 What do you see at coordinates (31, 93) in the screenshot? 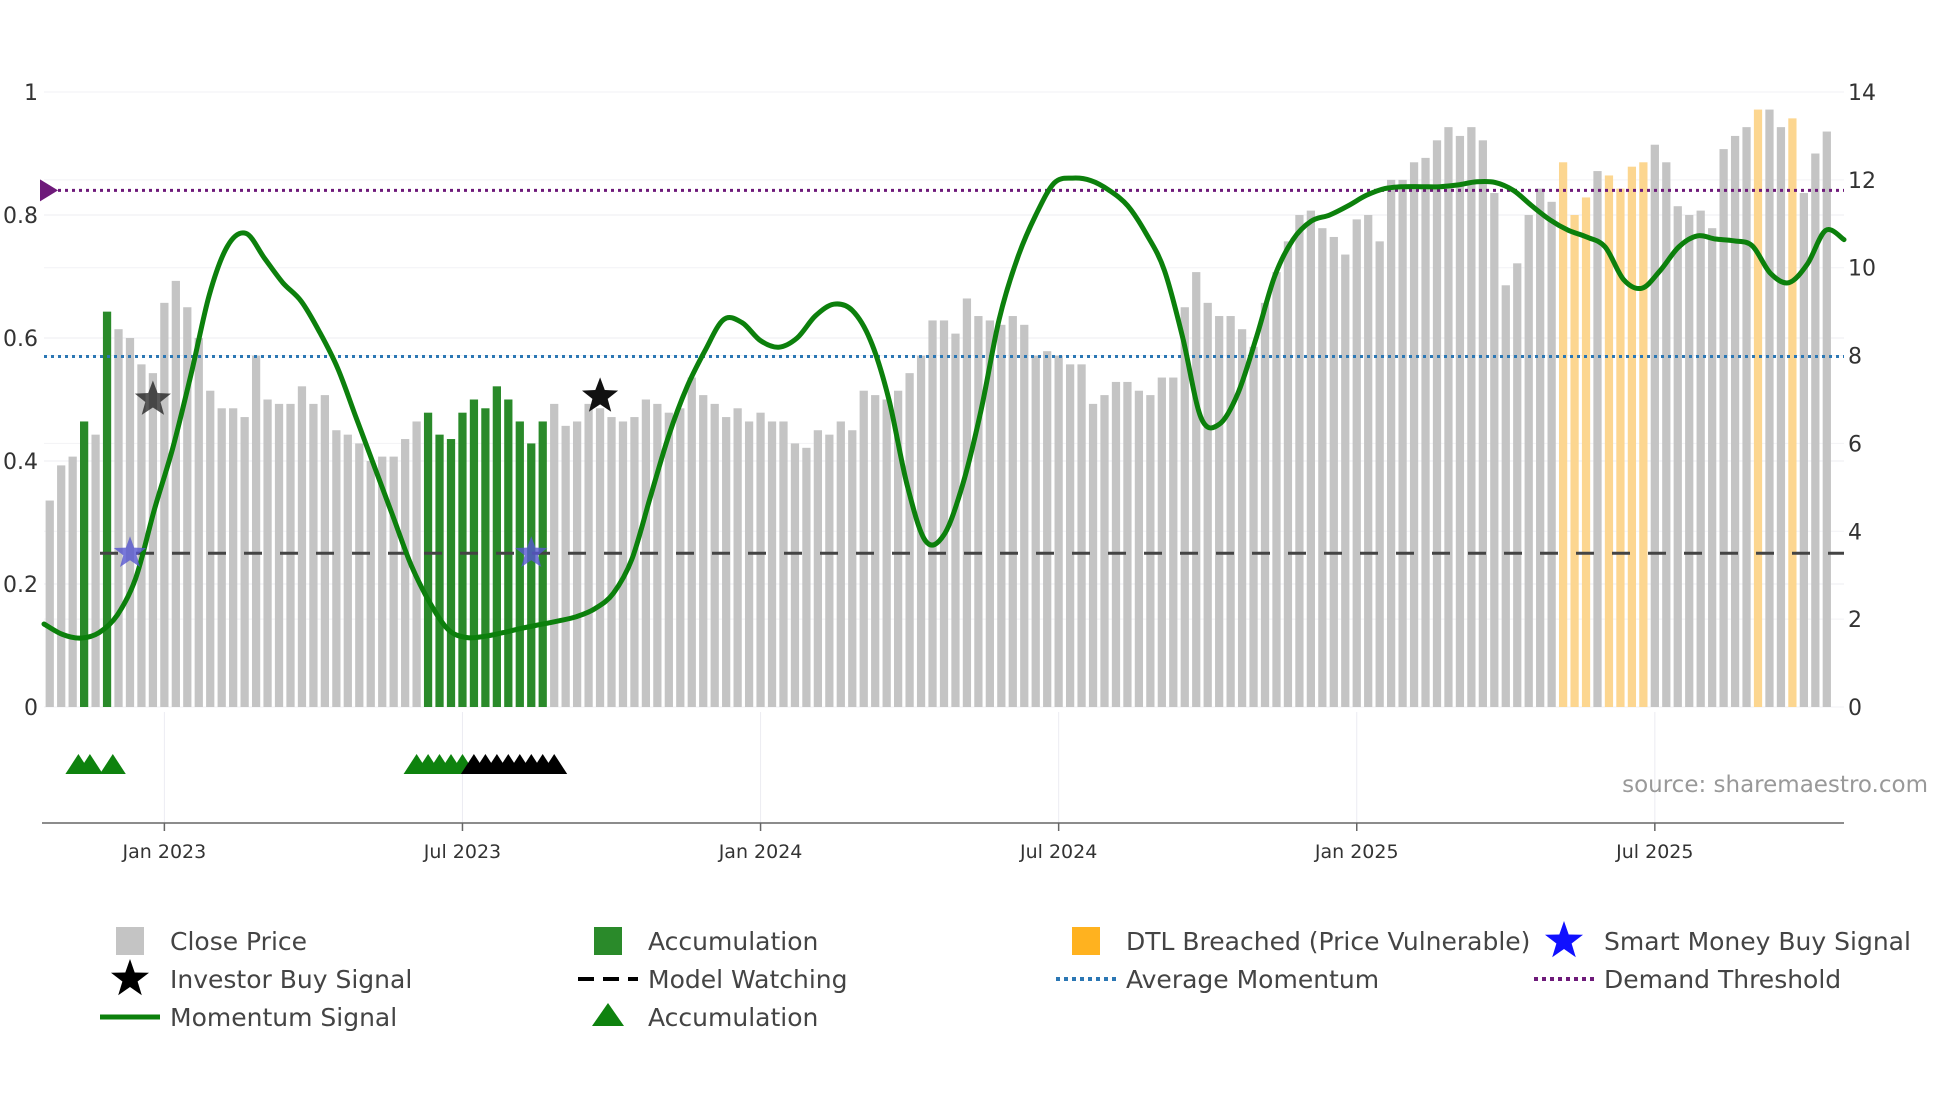
I see `left-axis-tick-label: 1` at bounding box center [31, 93].